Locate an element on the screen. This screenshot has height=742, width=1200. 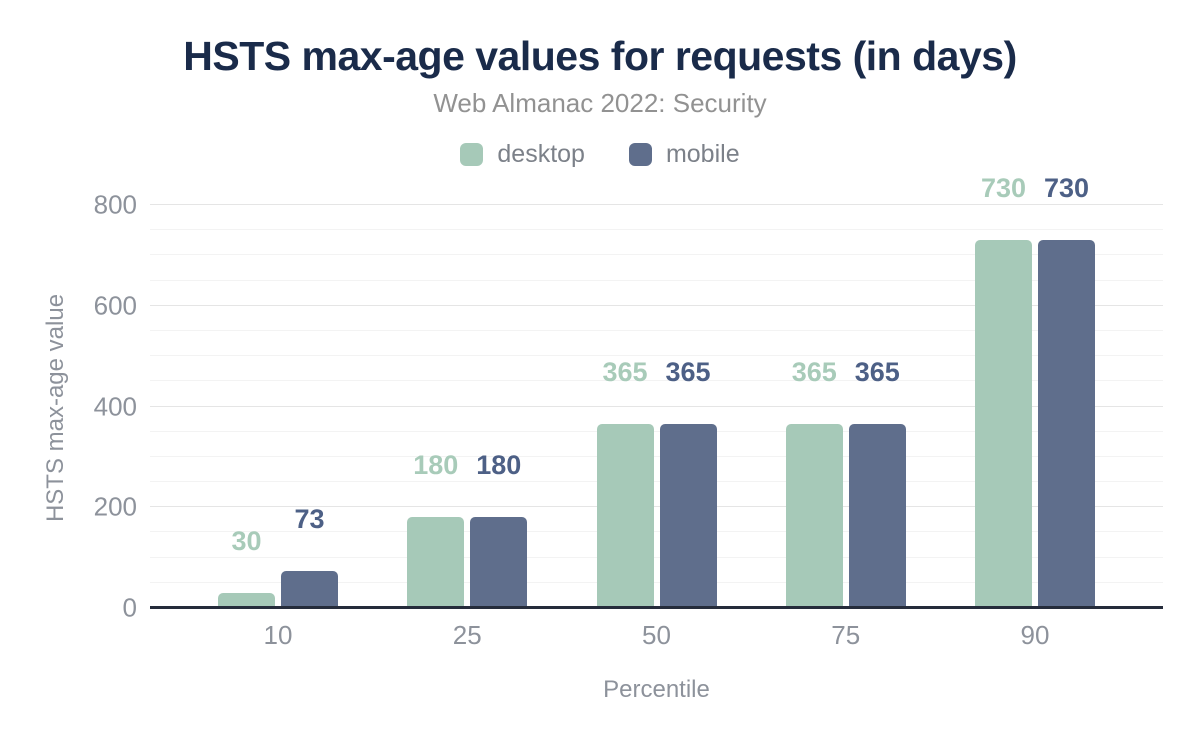
y-tick-label-0: 0 is located at coordinates (129, 607).